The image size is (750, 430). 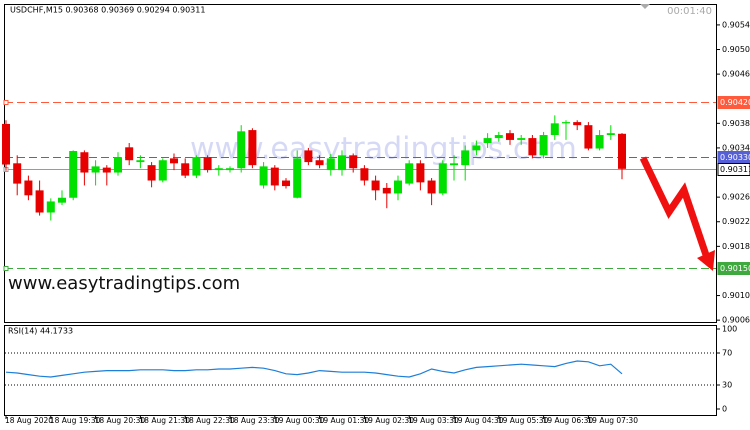 I want to click on x-tick-label: 19 Aug 06:30, so click(x=568, y=420).